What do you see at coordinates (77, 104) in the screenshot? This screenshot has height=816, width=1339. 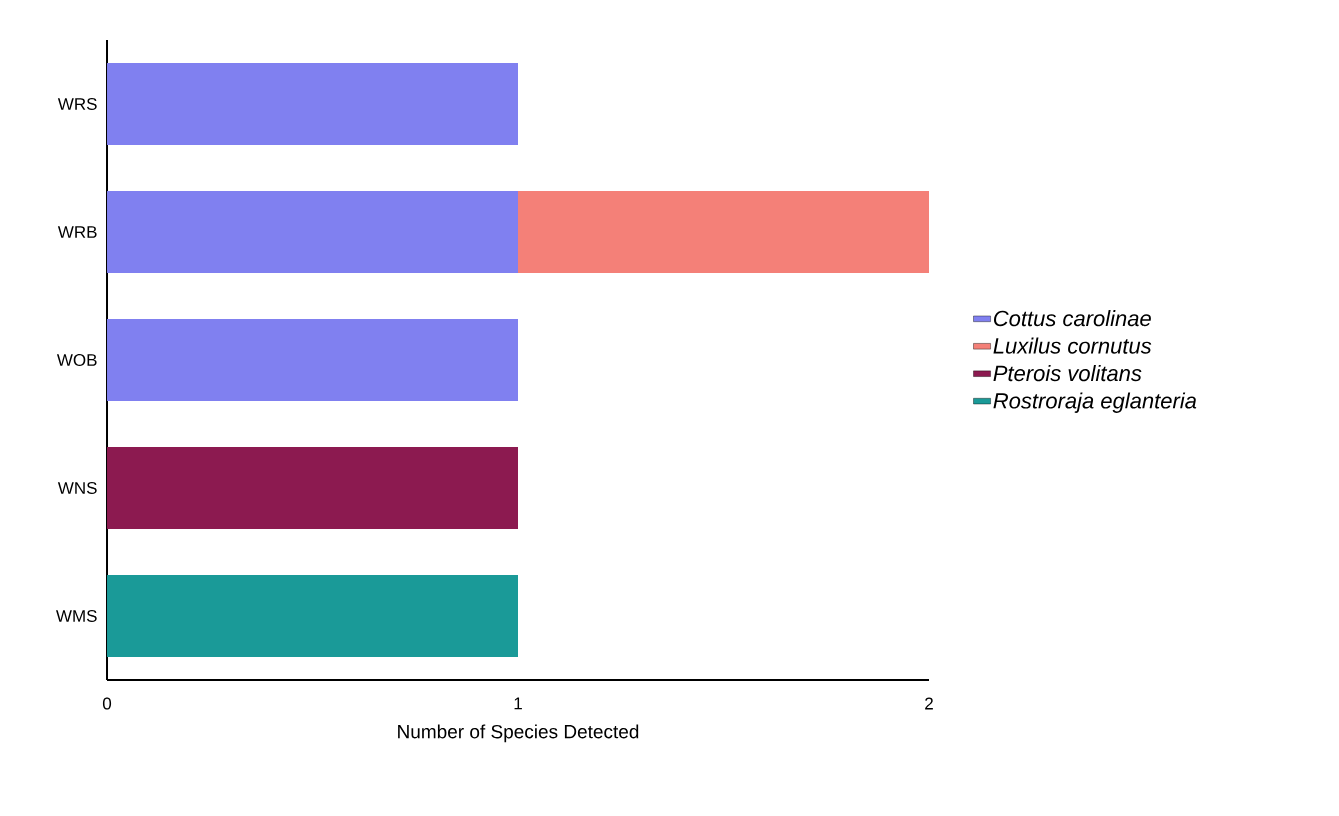 I see `y-tick-label: WRS` at bounding box center [77, 104].